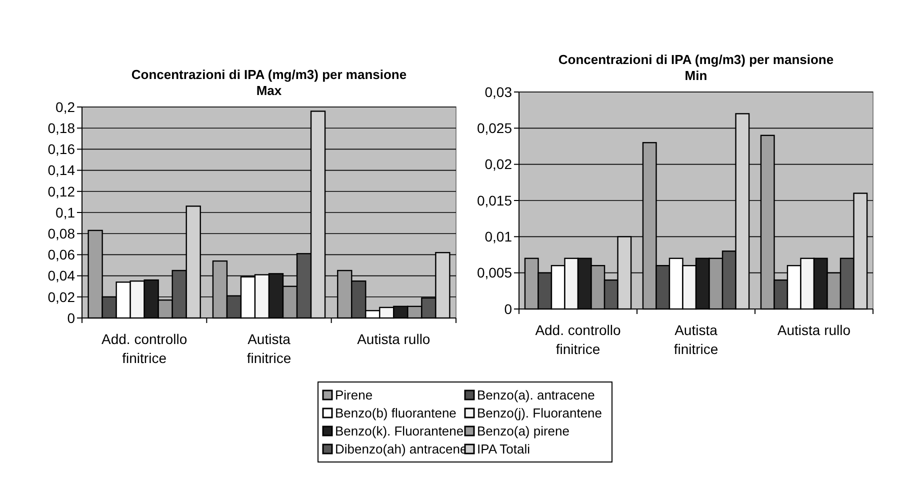 The height and width of the screenshot is (499, 899). I want to click on legend-label: Benzo(j). Fluorantene, so click(539, 413).